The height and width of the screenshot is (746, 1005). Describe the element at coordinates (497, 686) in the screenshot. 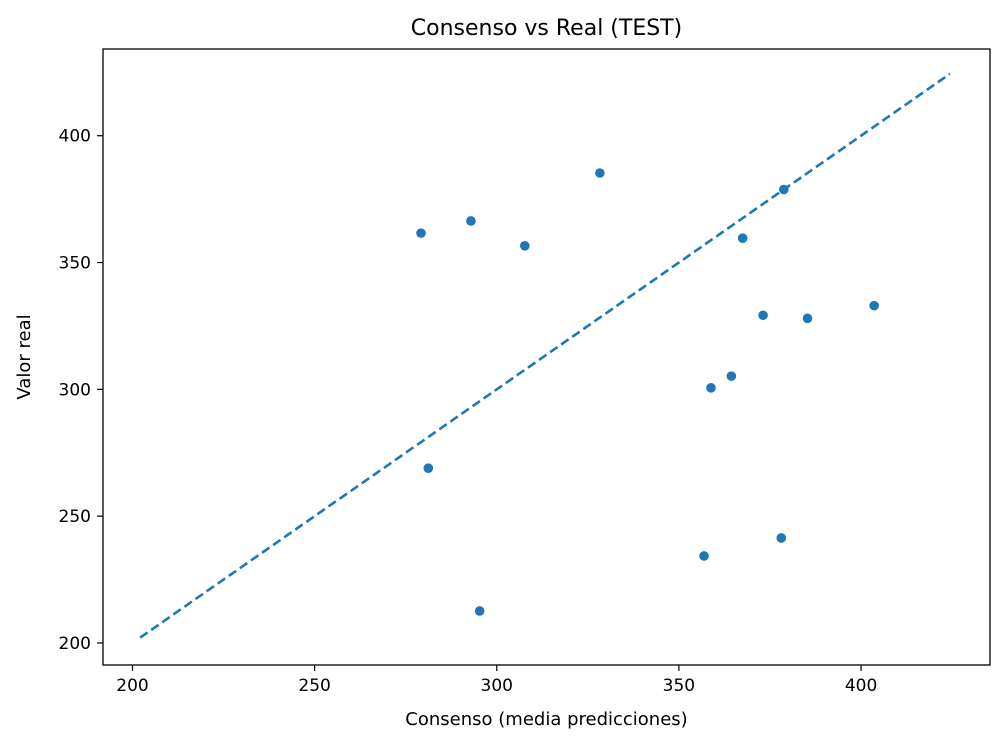

I see `x-tick-label: 300` at that location.